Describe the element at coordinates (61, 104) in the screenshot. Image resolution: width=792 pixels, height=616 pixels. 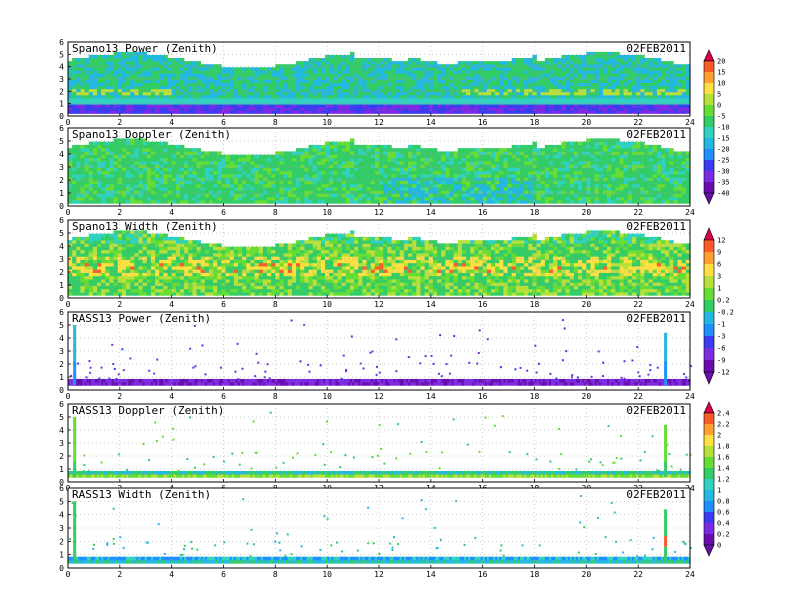
I see `y-tick-label: 1` at that location.